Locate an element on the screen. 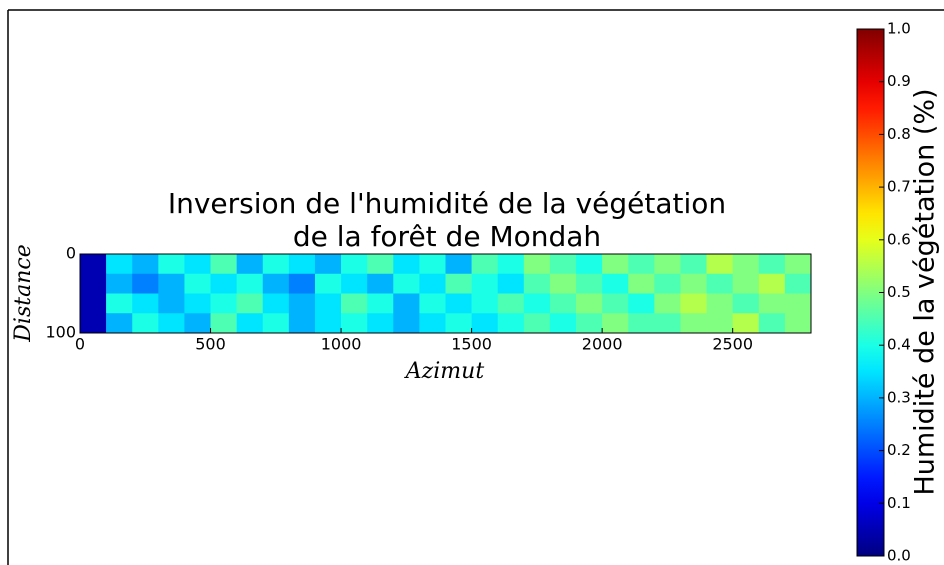 This screenshot has width=944, height=565. y-tick-label: 100 is located at coordinates (60, 332).